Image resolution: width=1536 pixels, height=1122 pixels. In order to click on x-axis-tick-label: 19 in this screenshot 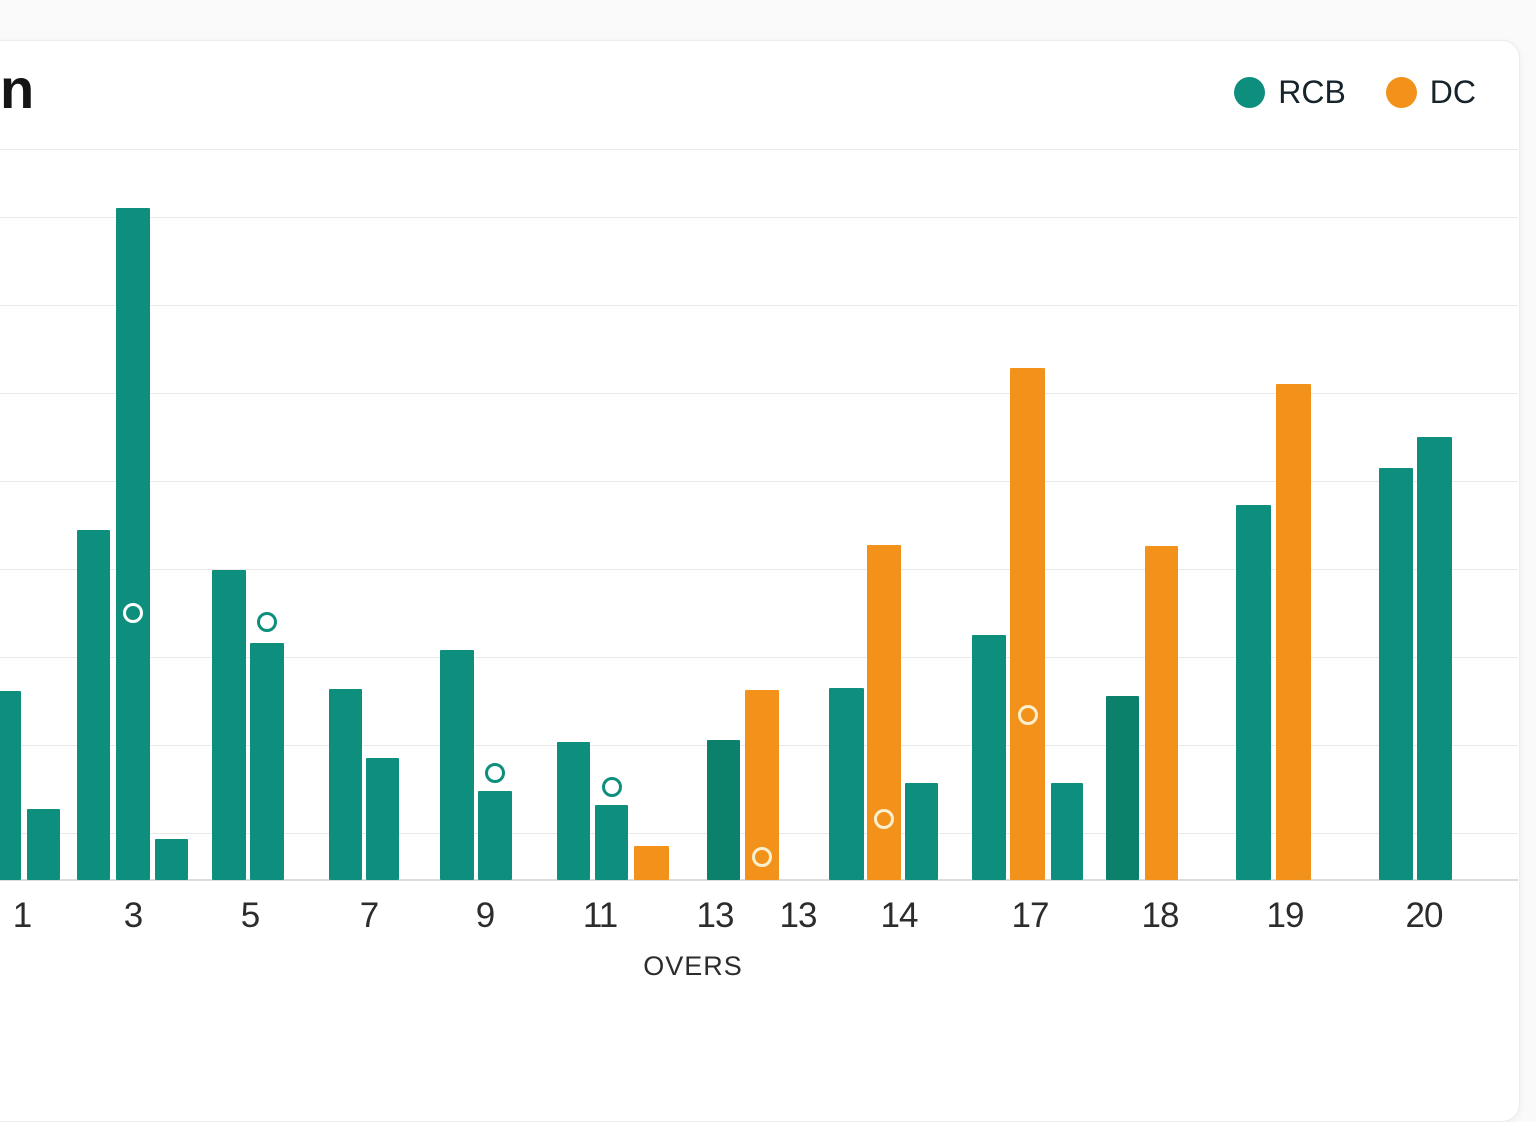, I will do `click(1285, 915)`.